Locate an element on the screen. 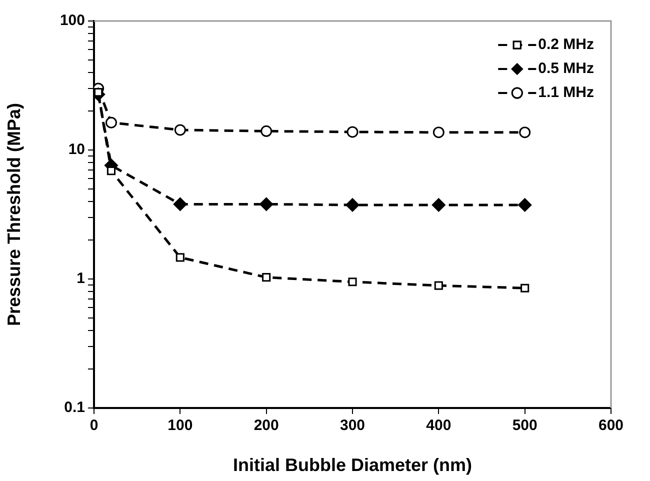 The height and width of the screenshot is (481, 650). y-tick-label: 100 is located at coordinates (72, 21).